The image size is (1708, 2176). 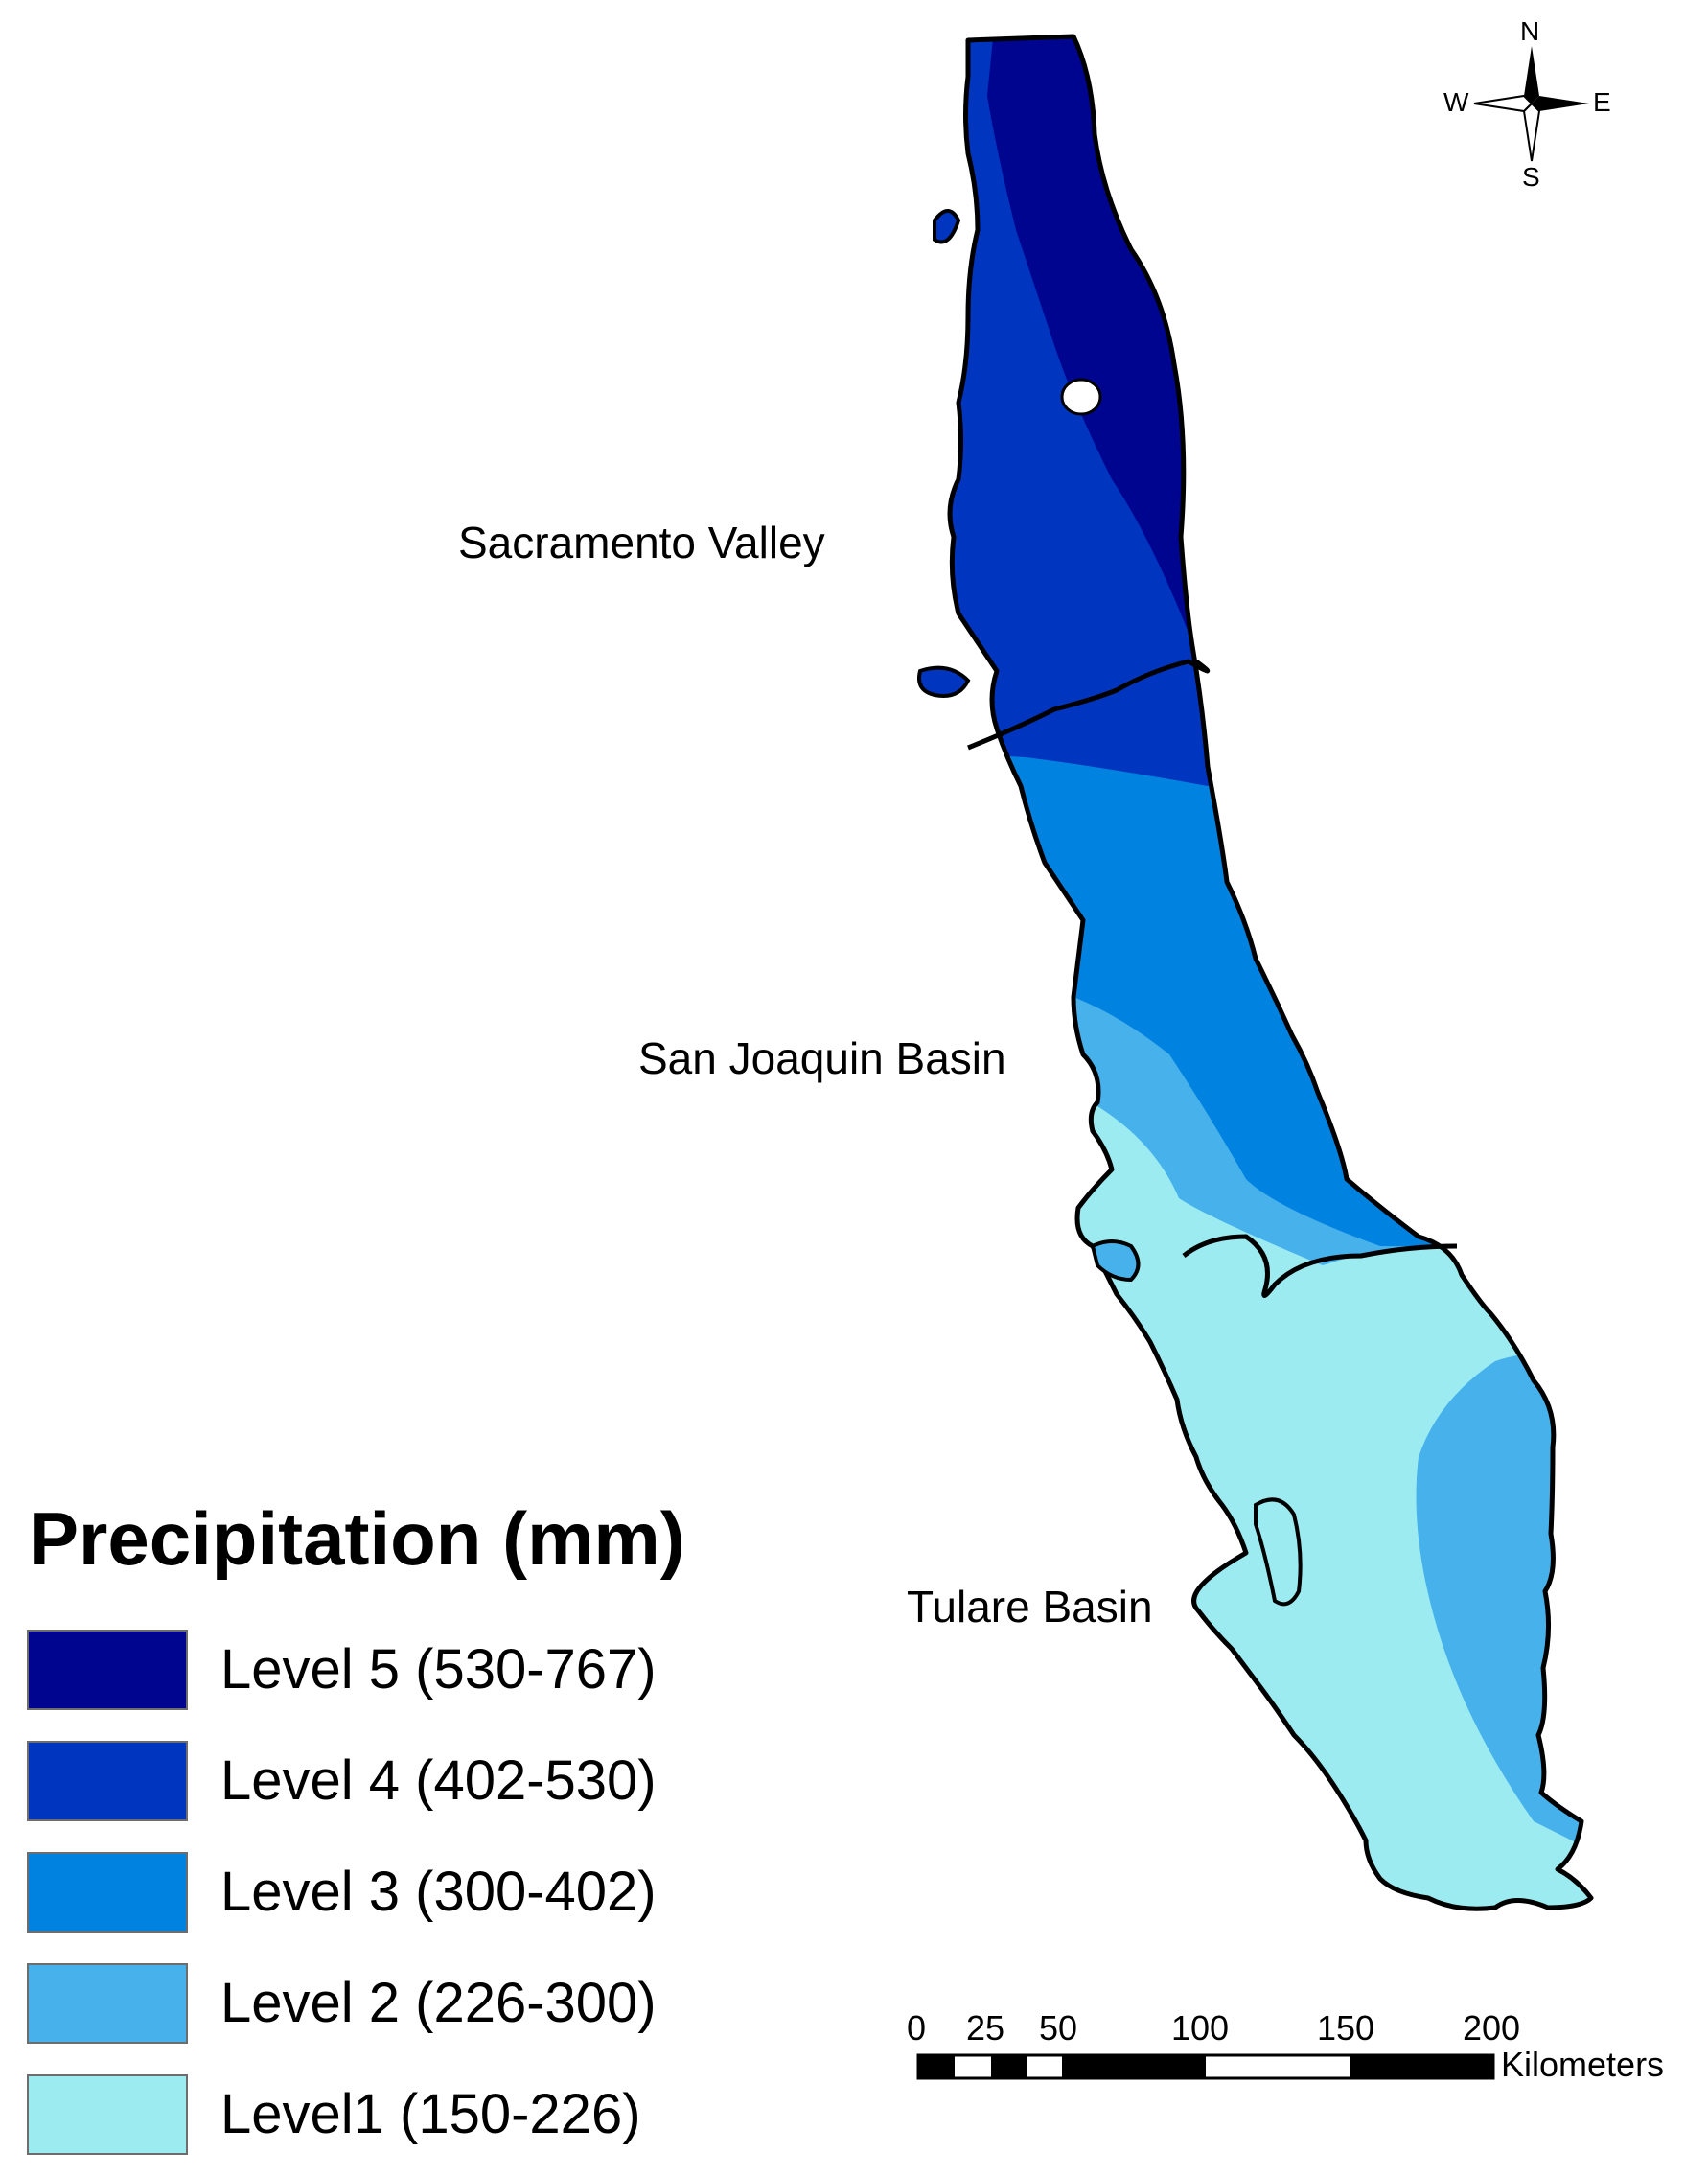 I want to click on map-hole, so click(x=1081, y=397).